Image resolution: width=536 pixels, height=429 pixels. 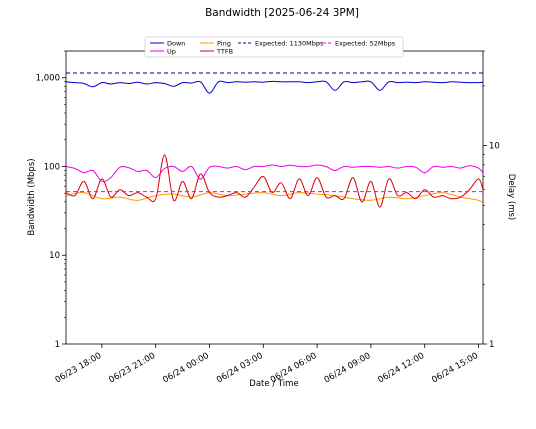 I want to click on right-axis: 1 10, so click(x=491, y=200).